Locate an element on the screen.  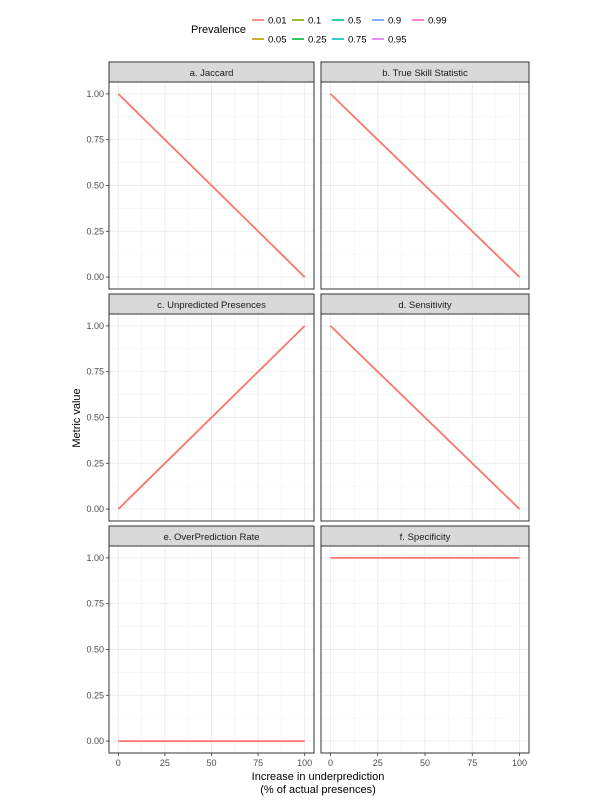
legend-label: 0.1 is located at coordinates (314, 21).